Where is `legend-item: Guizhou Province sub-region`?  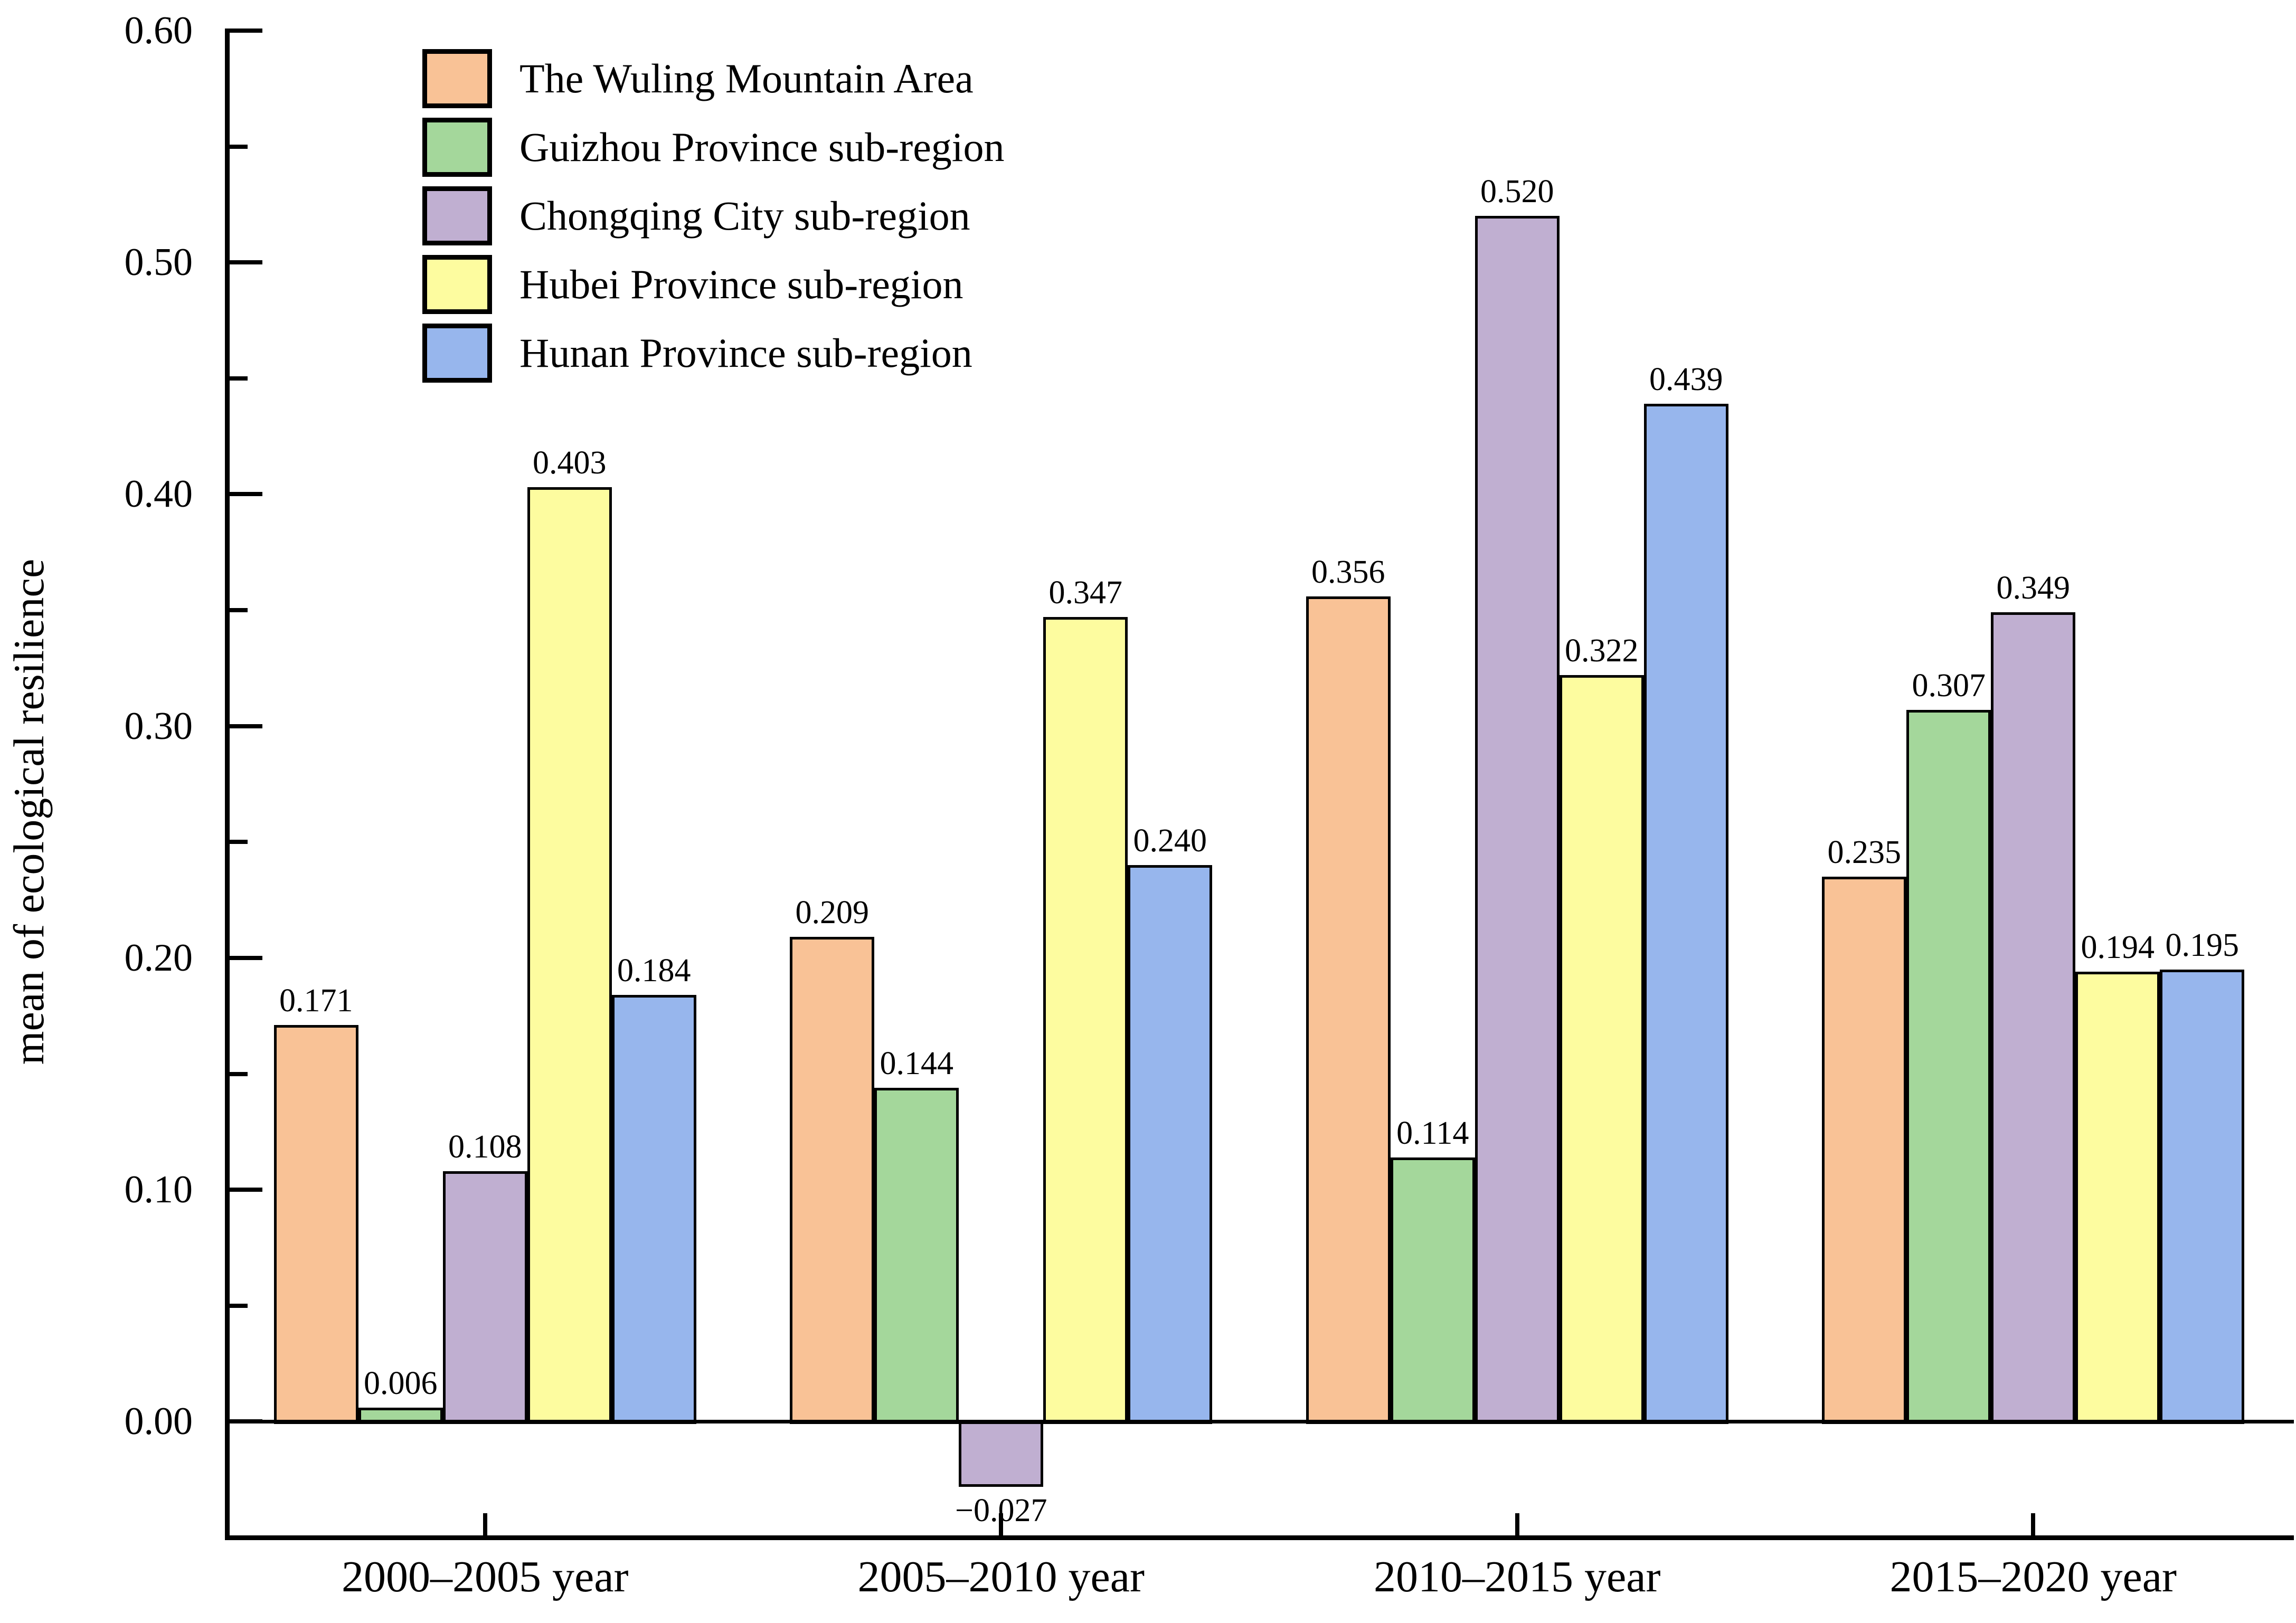 legend-item: Guizhou Province sub-region is located at coordinates (713, 147).